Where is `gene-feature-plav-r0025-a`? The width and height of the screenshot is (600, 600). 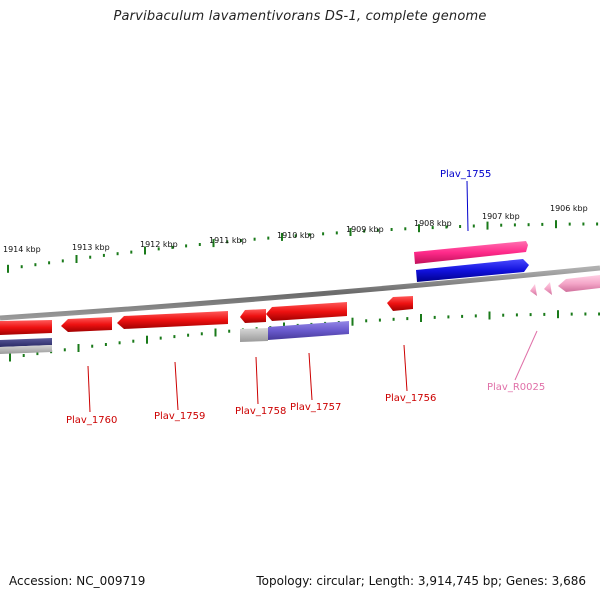 gene-feature-plav-r0025-a is located at coordinates (533, 290).